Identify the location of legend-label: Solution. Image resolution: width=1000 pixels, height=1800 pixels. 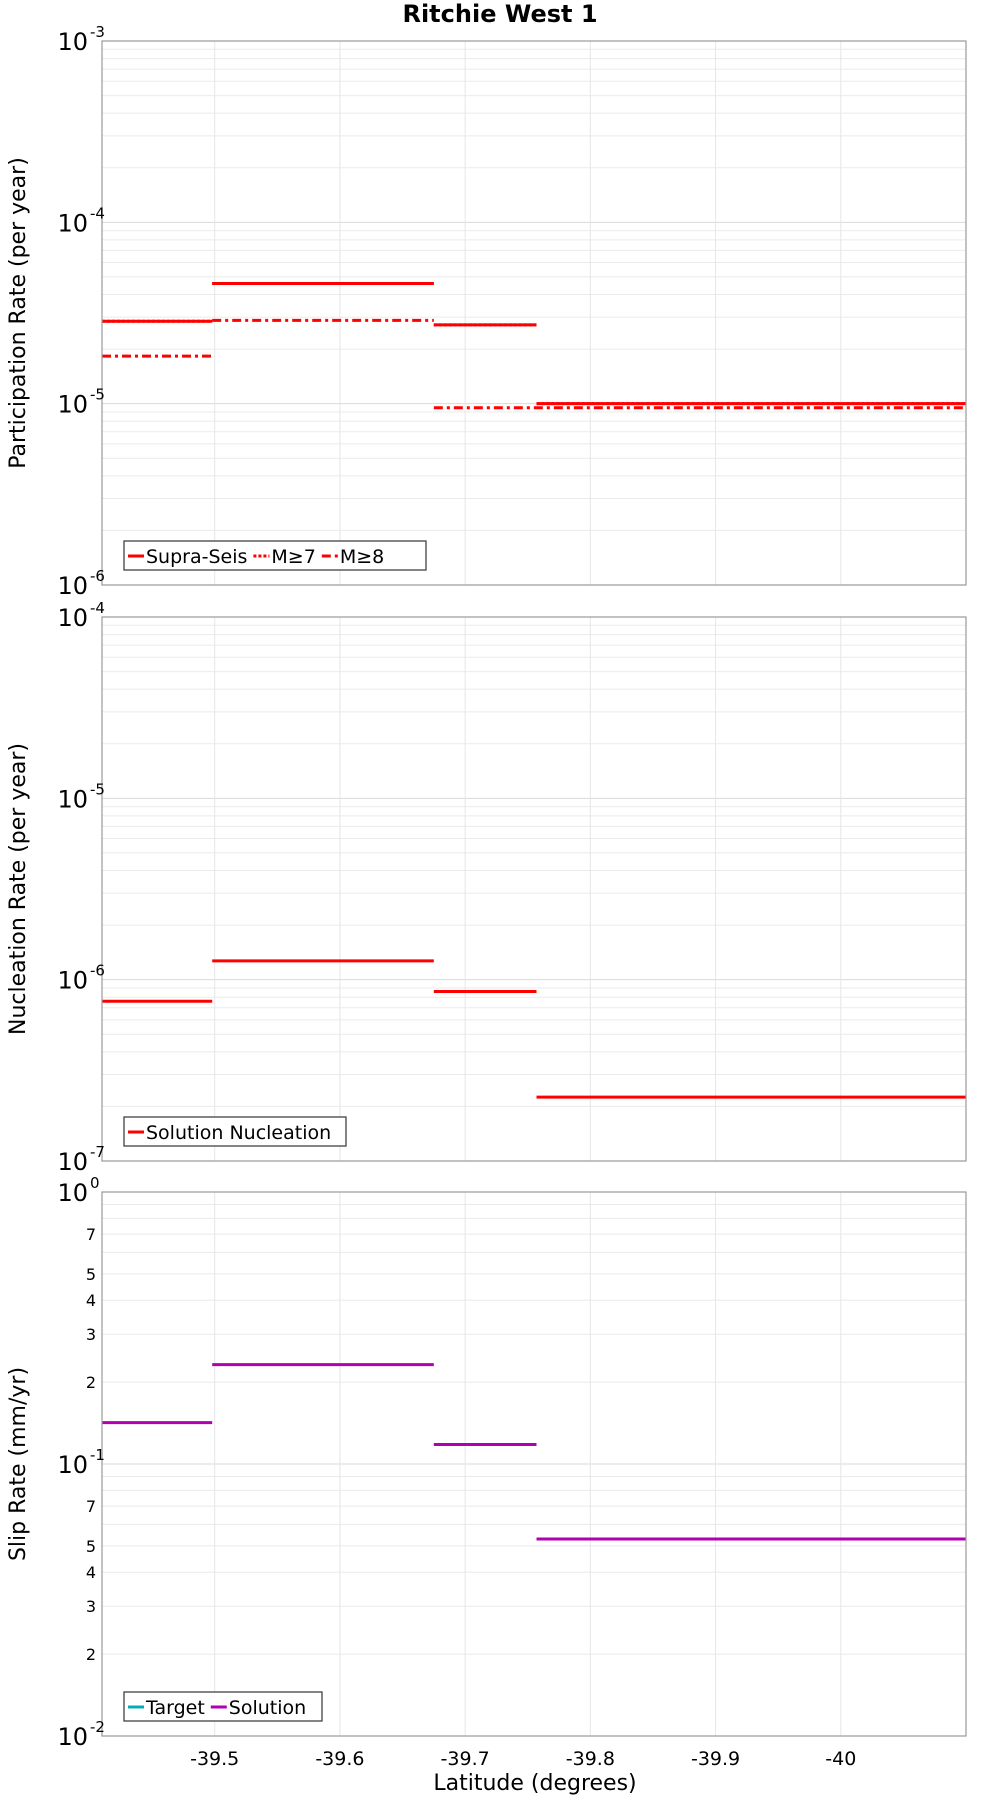
(267, 1708).